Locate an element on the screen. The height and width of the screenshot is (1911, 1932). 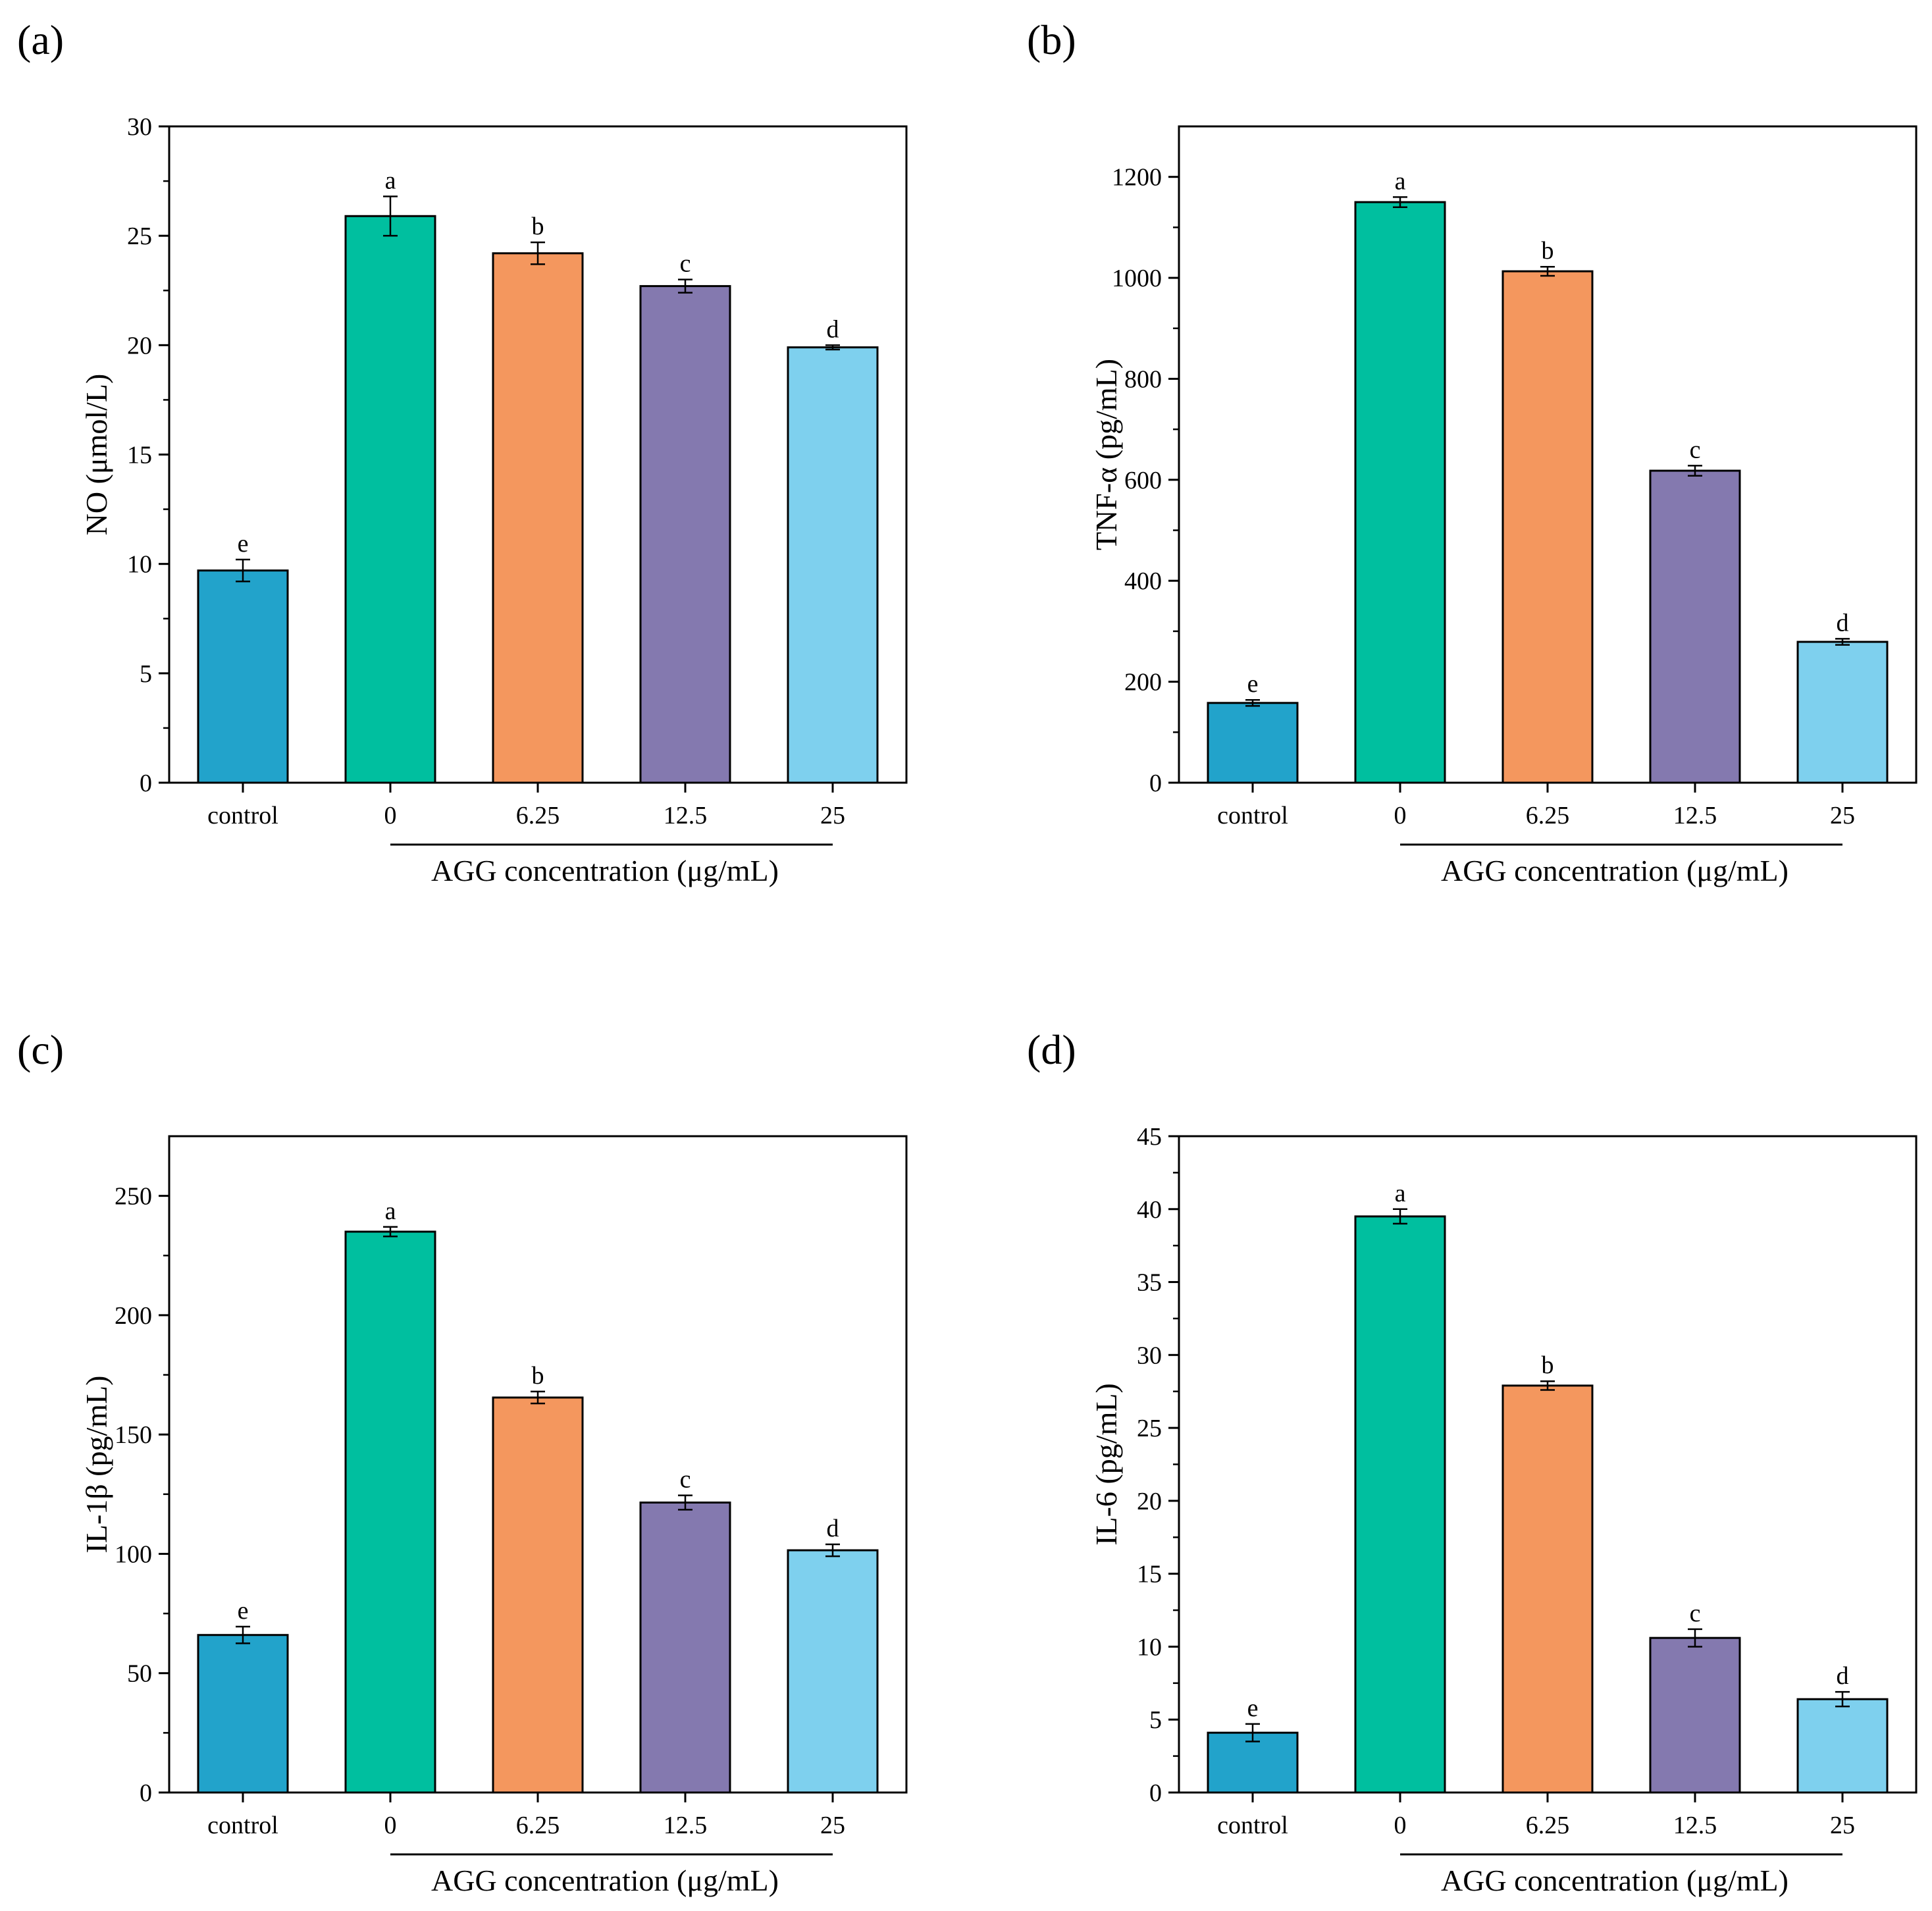
y-axis-label: TNF-α (pg/mL) is located at coordinates (1106, 454).